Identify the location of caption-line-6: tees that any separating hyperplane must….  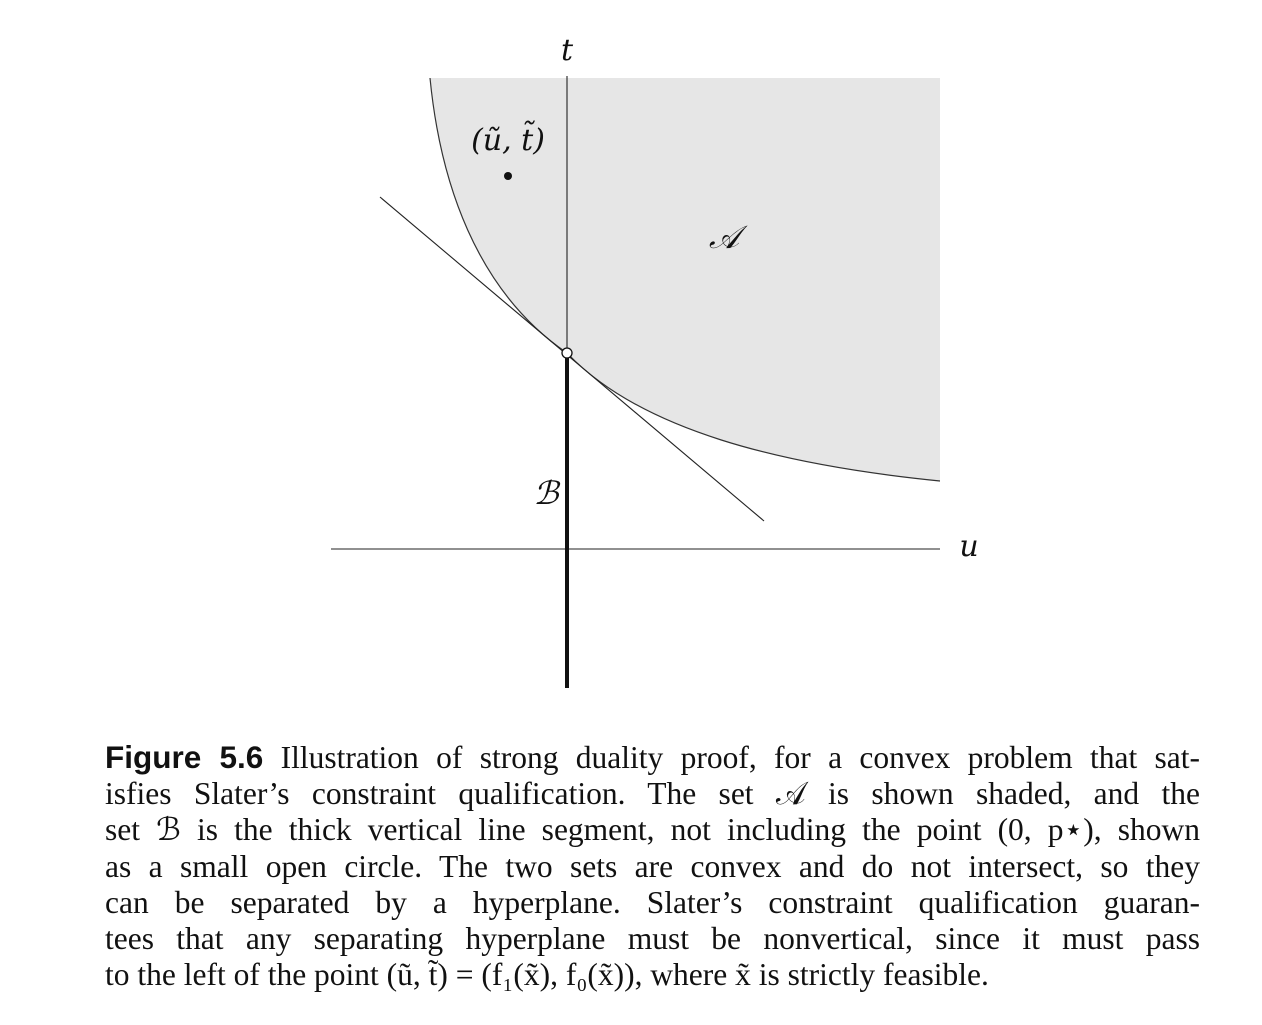
(652, 939).